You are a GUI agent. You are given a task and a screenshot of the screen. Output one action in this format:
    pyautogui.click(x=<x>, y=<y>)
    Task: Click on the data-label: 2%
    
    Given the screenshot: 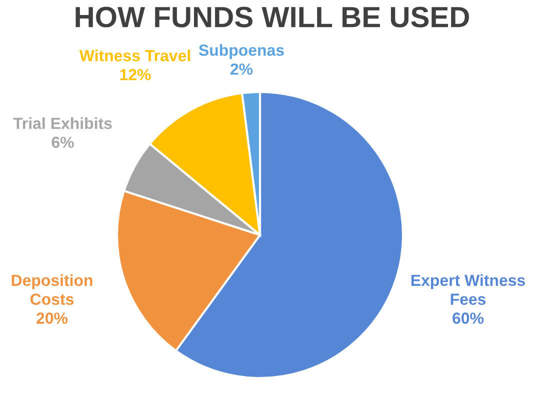 What is the action you would take?
    pyautogui.click(x=241, y=69)
    